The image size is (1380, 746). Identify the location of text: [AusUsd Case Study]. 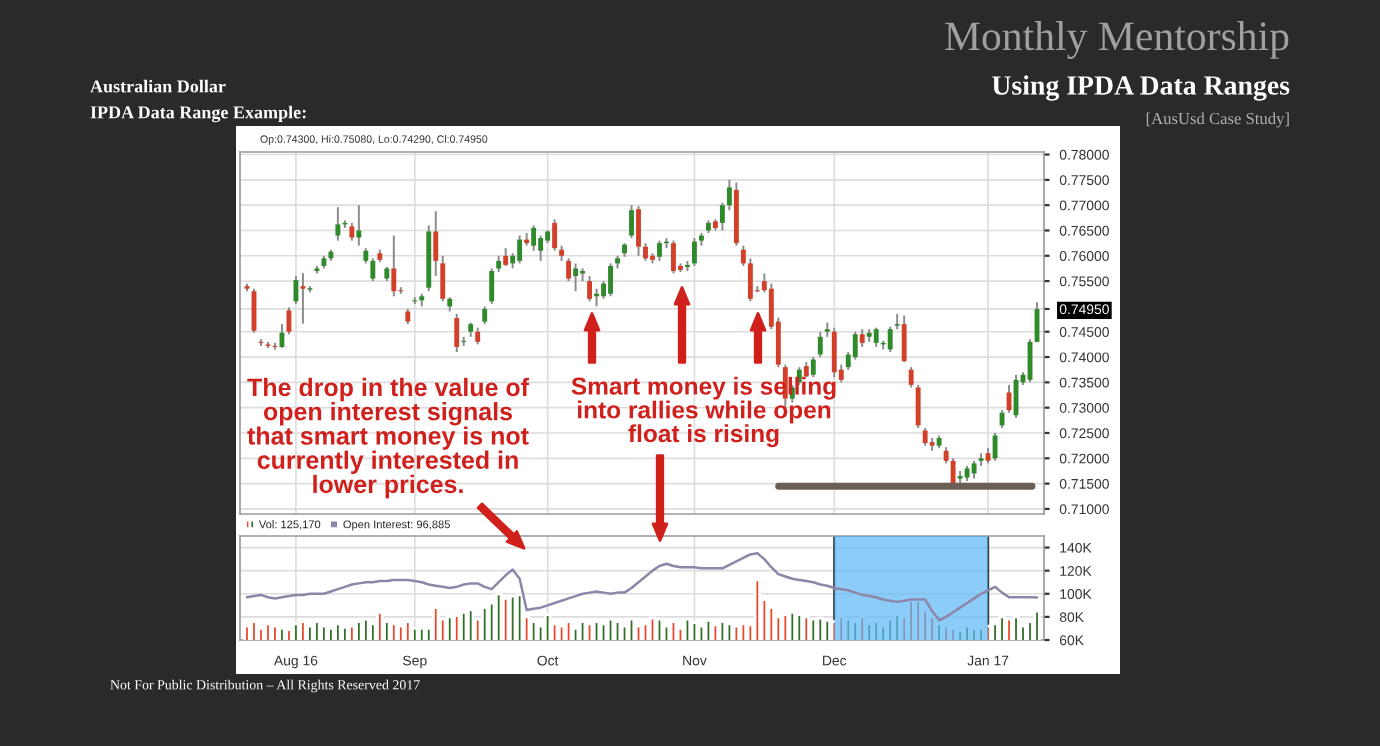
(1217, 120).